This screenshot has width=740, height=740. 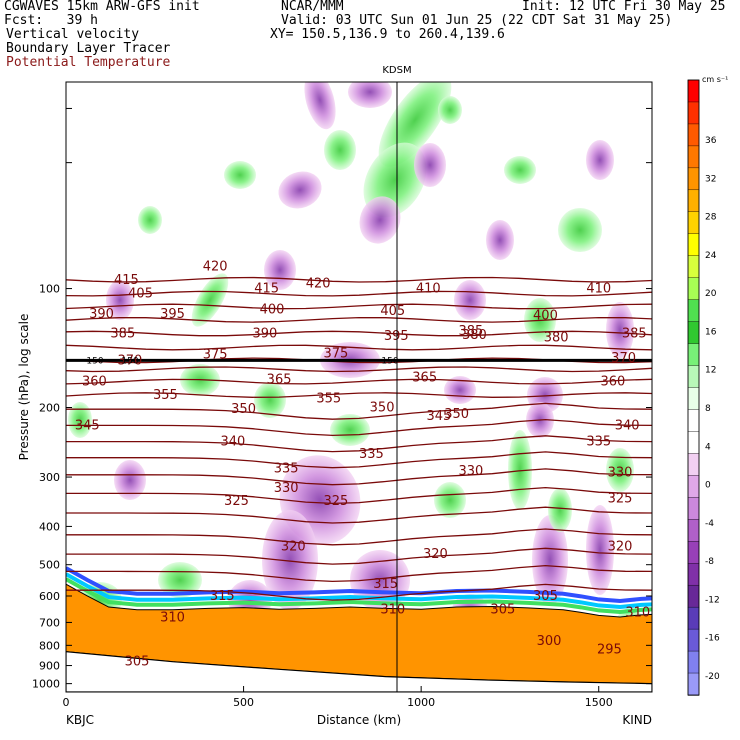 What do you see at coordinates (102, 7) in the screenshot?
I see `model-title: CGWAVES 15km ARW-GFS init` at bounding box center [102, 7].